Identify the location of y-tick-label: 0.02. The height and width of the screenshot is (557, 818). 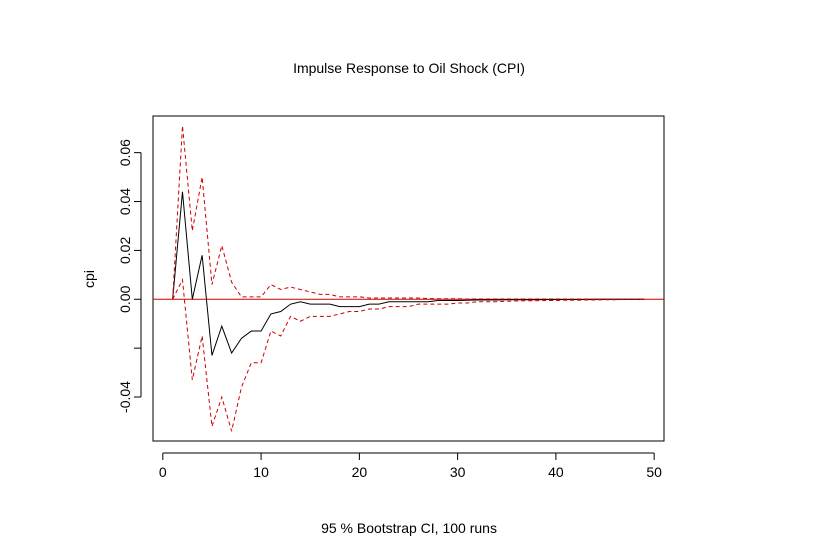
(125, 250).